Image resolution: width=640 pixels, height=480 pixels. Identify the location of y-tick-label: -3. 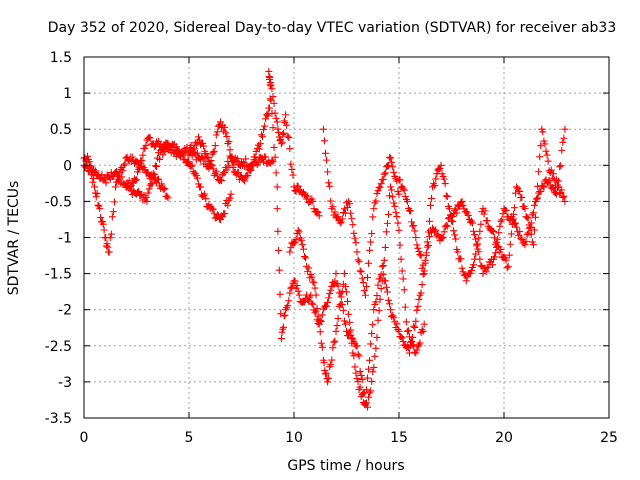
(65, 383).